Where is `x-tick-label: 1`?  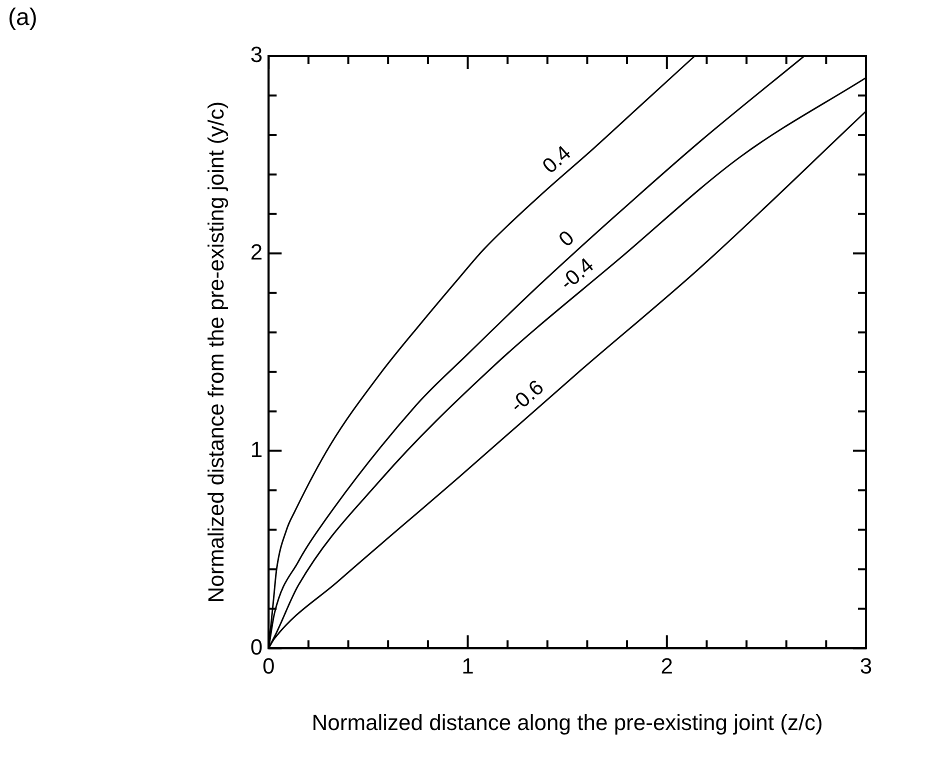
x-tick-label: 1 is located at coordinates (468, 665).